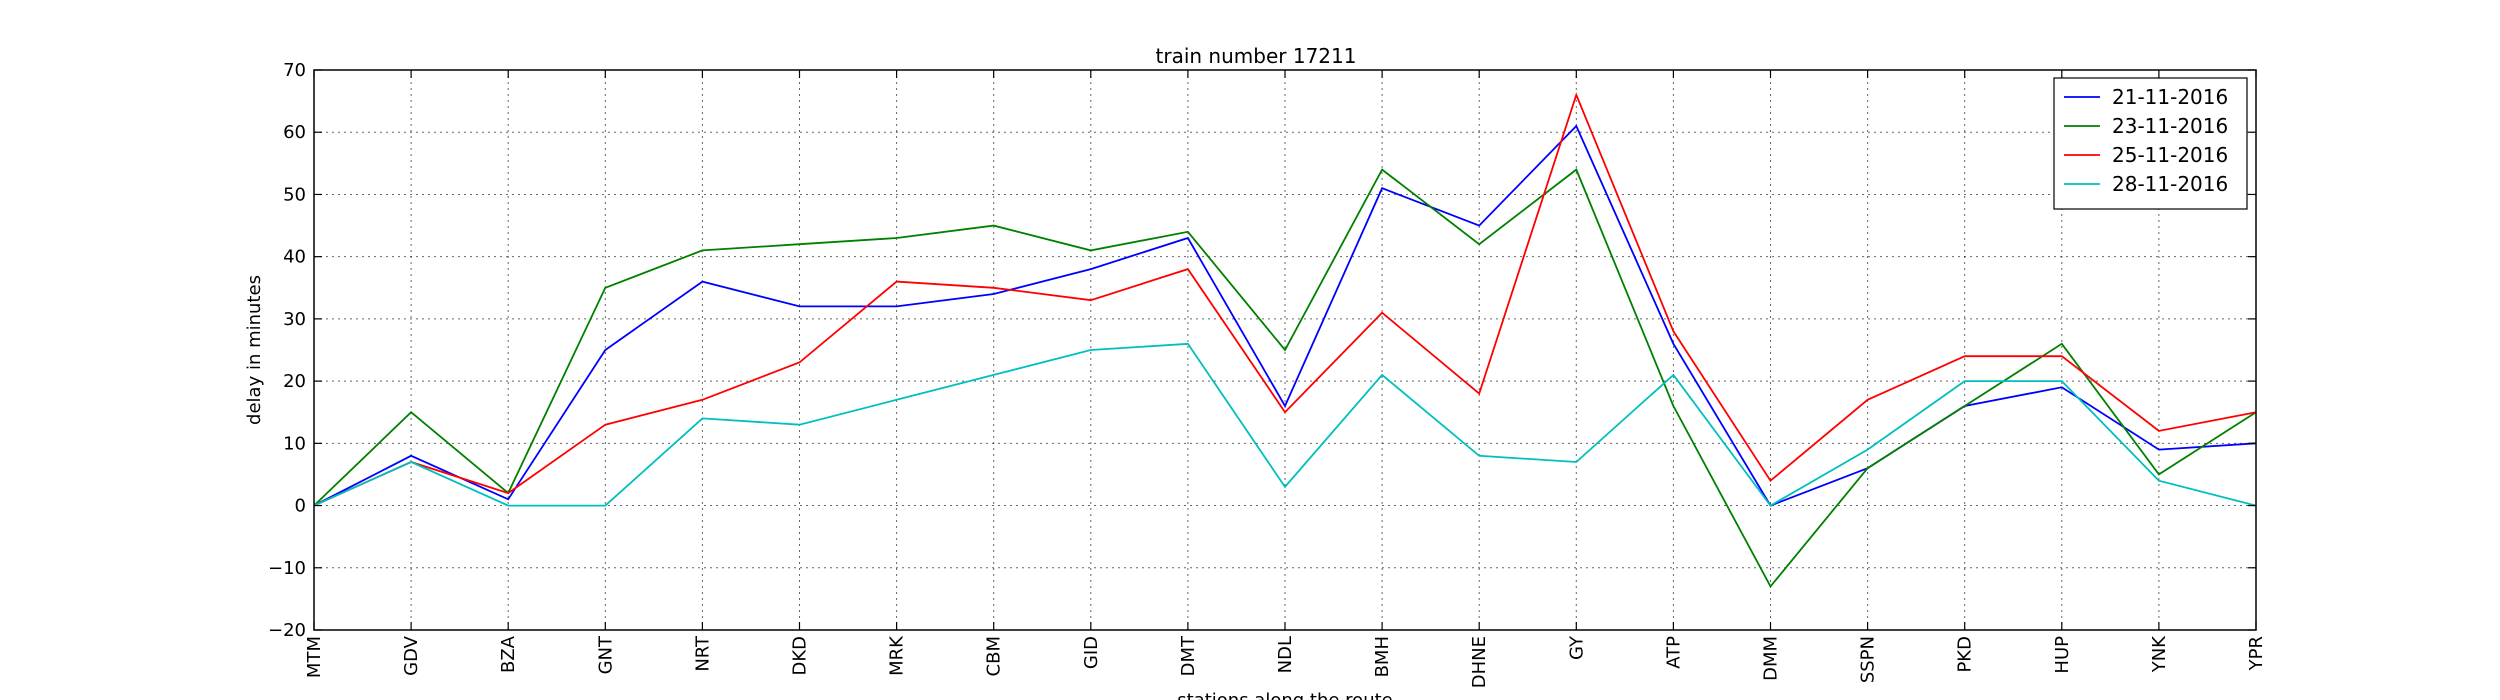 The height and width of the screenshot is (700, 2500). I want to click on x-tick-label: DKD, so click(800, 656).